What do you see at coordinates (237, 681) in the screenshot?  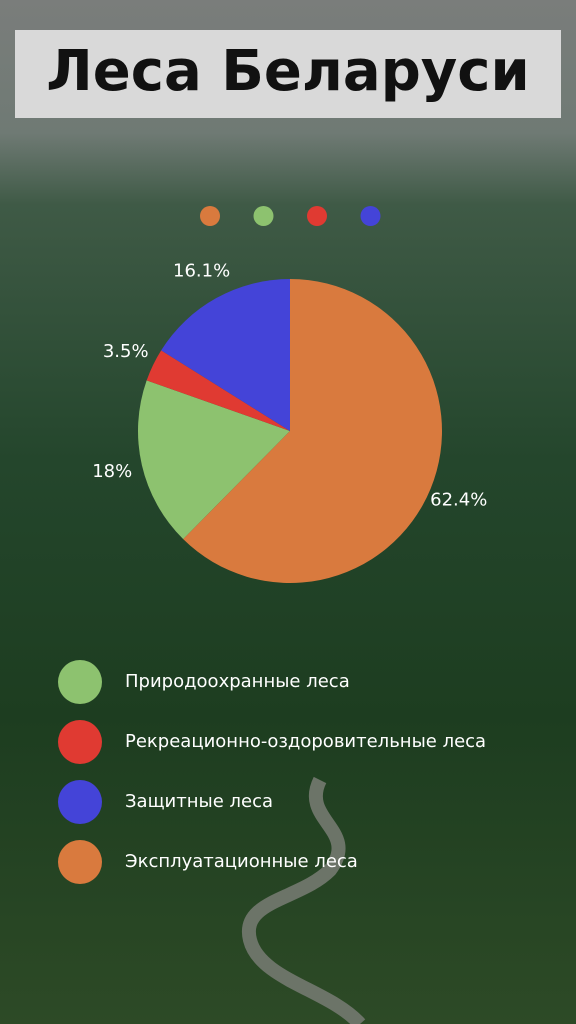 I see `legend-label: Природоохранные леса` at bounding box center [237, 681].